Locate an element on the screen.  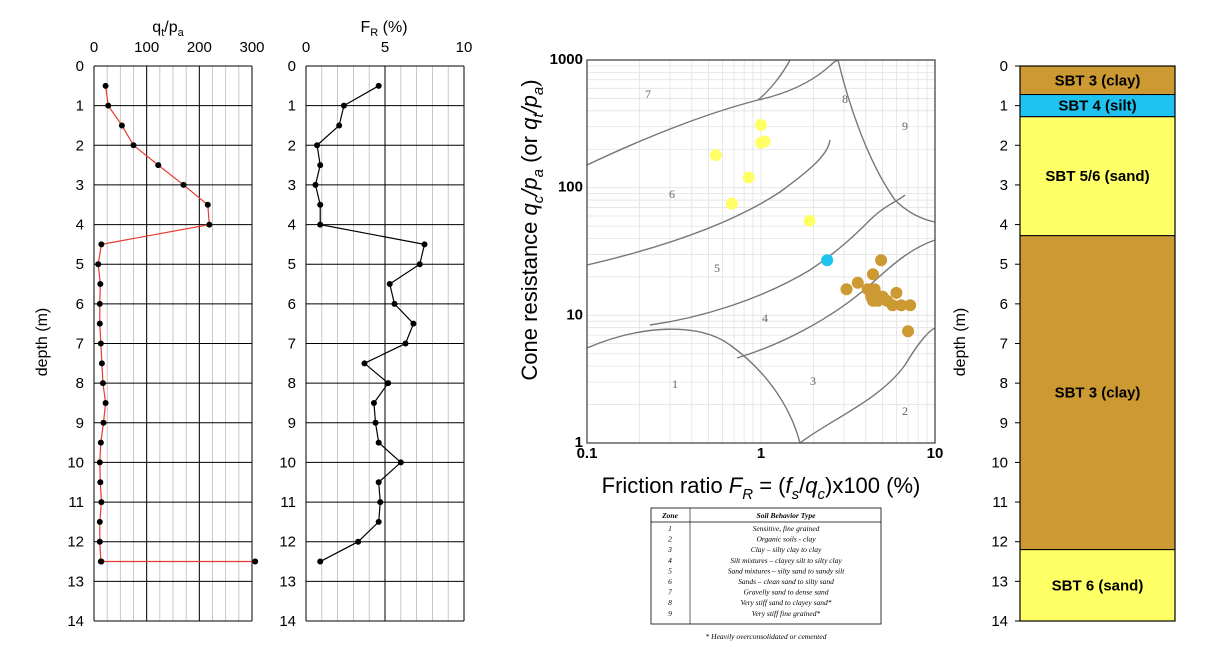
zone-label: 1 is located at coordinates (675, 384).